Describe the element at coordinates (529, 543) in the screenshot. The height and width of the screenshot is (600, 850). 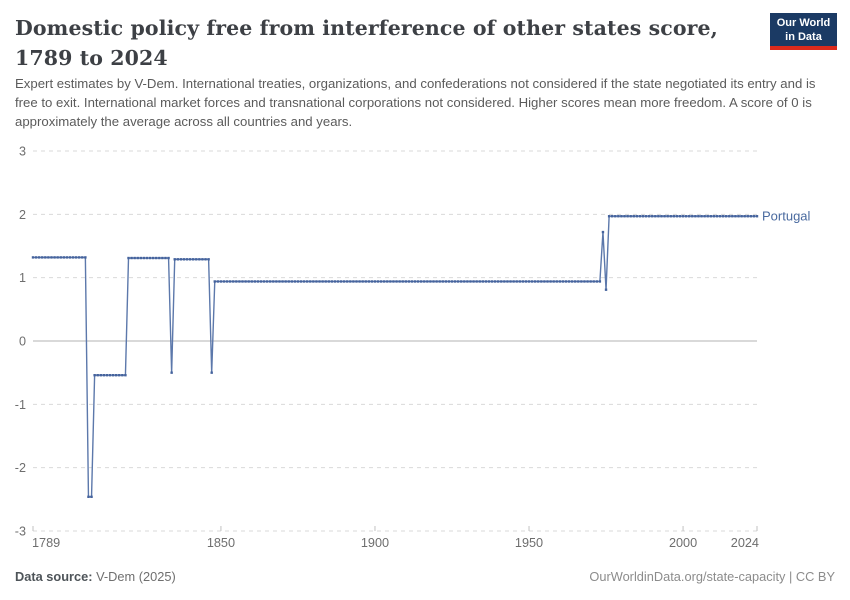
I see `svg-text: 1950` at that location.